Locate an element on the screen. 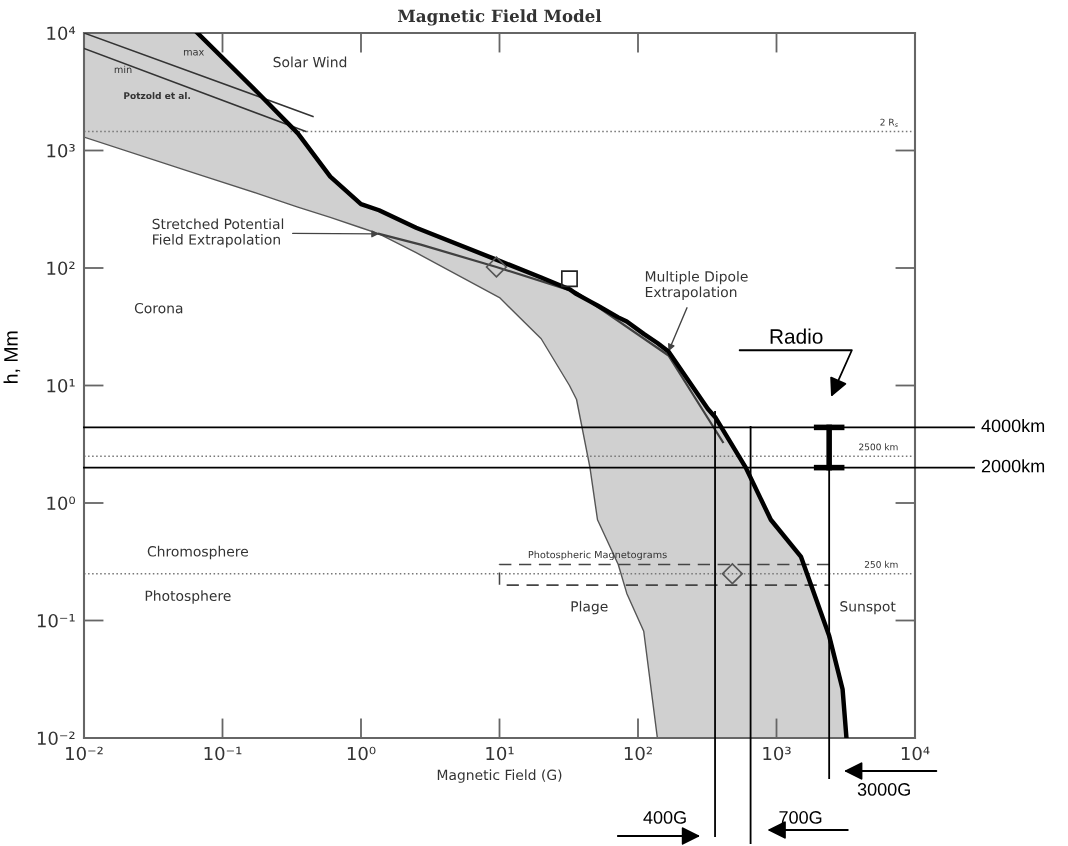  annotation: Potzold et al. is located at coordinates (157, 96).